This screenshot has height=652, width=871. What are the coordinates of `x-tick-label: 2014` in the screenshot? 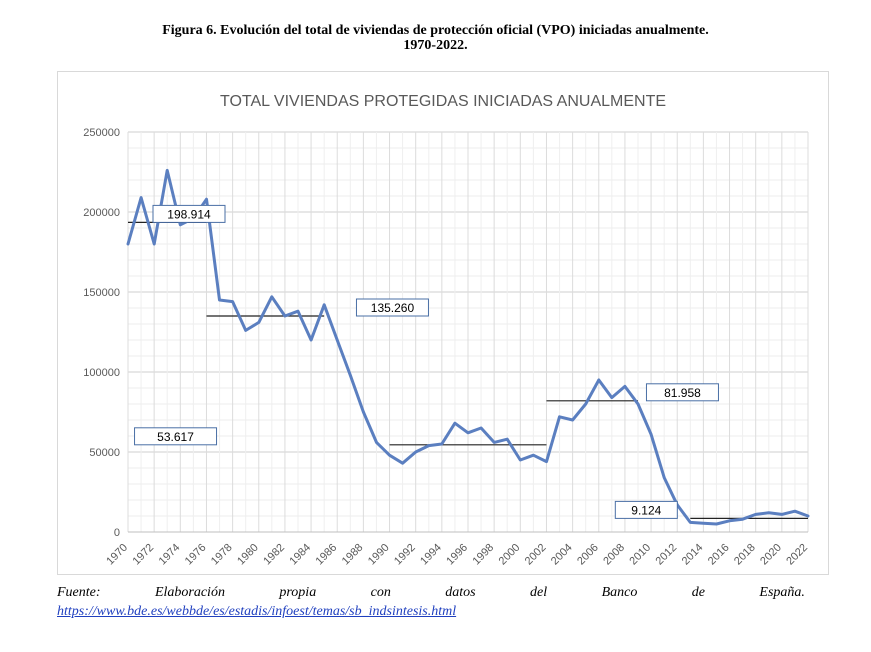 It's located at (693, 555).